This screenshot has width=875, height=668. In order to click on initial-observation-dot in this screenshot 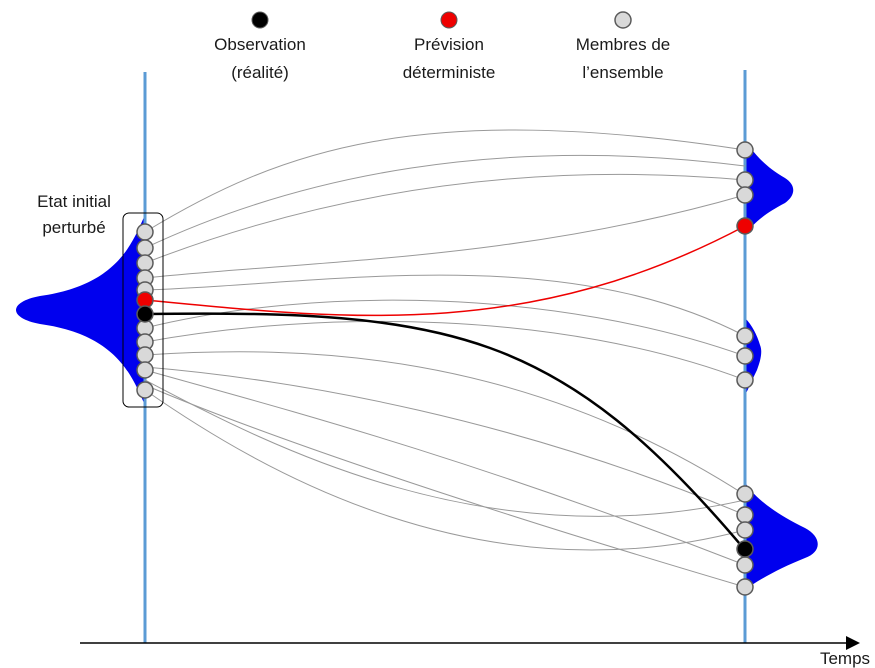, I will do `click(145, 314)`.